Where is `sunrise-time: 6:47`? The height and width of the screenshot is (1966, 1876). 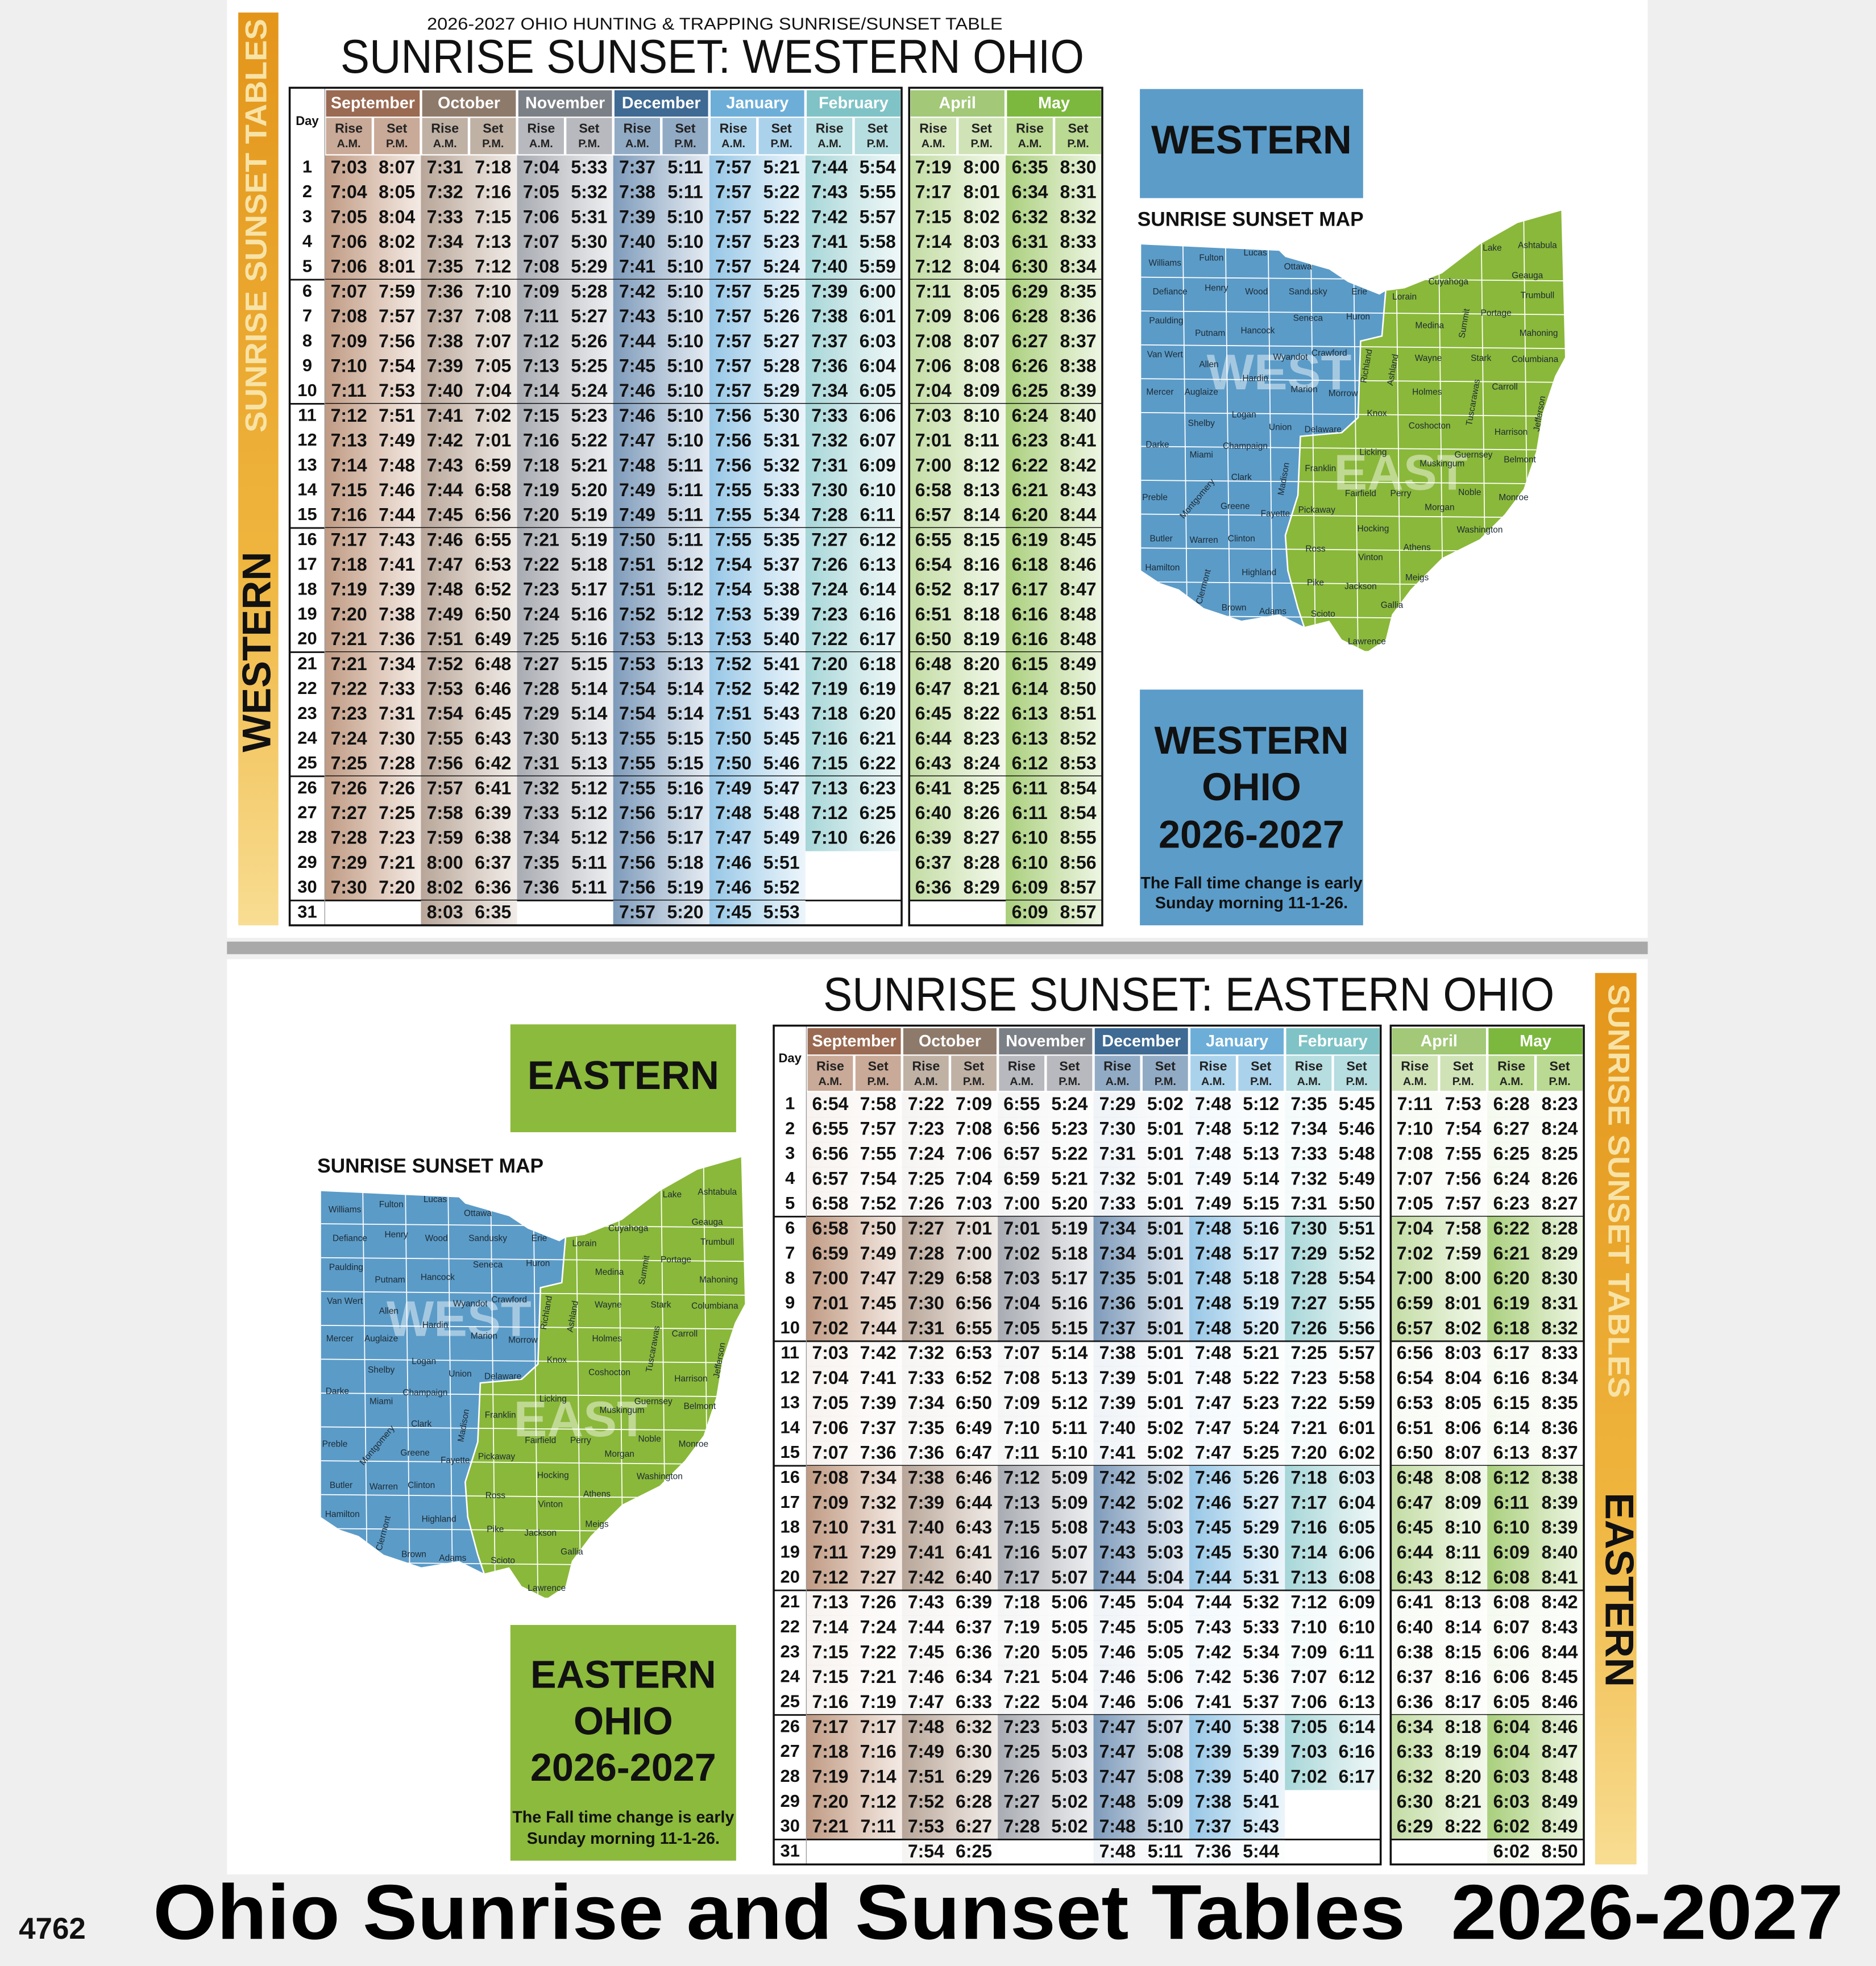
sunrise-time: 6:47 is located at coordinates (934, 688).